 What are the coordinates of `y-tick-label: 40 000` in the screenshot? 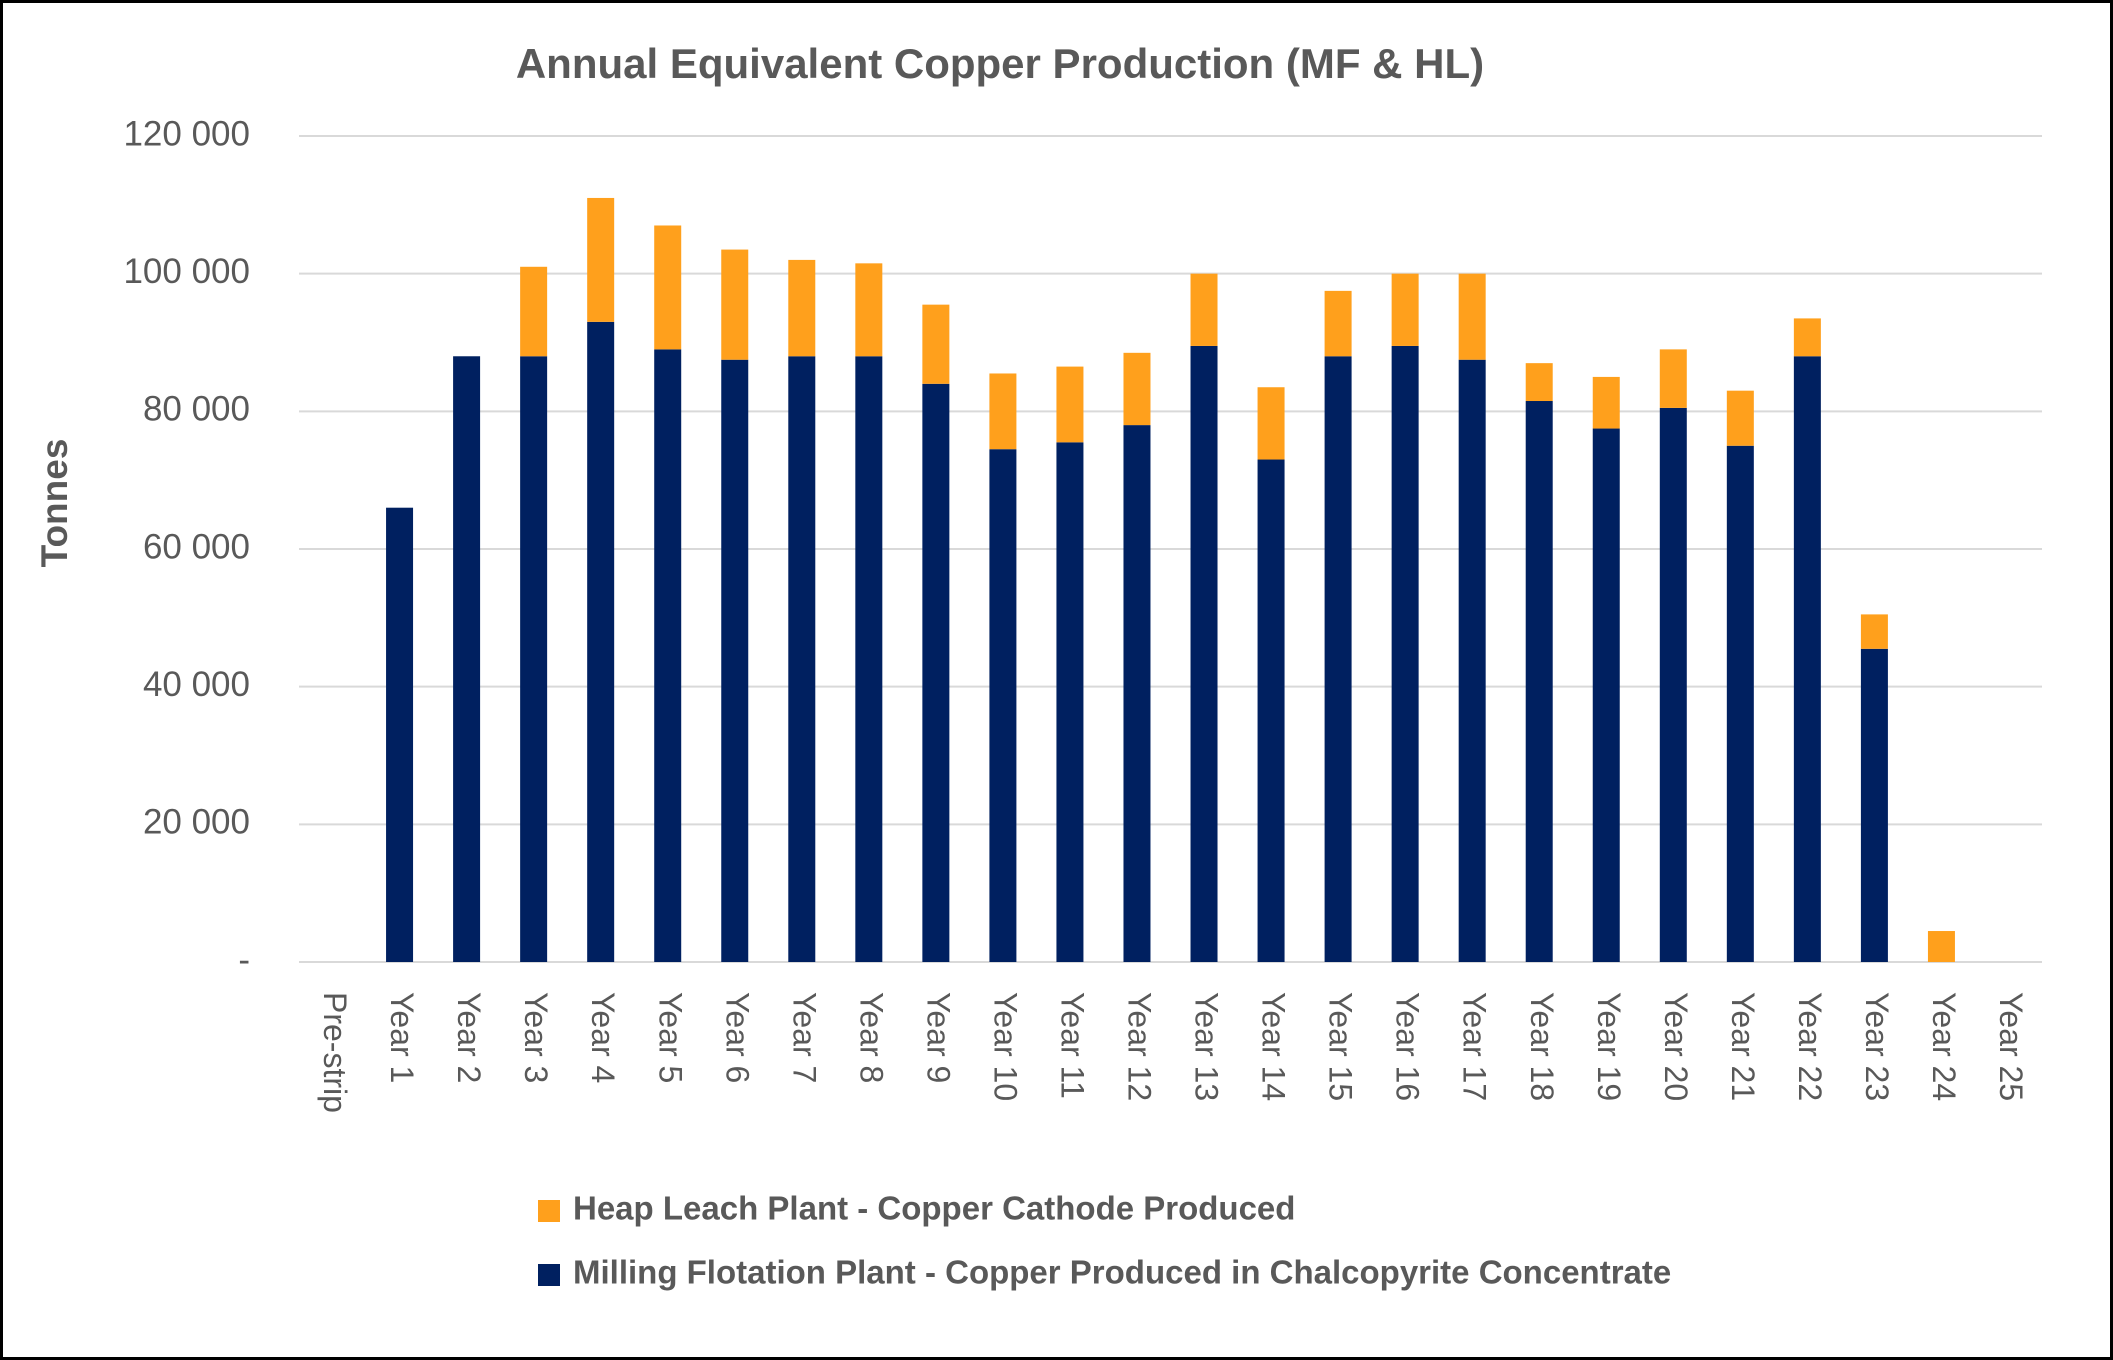 It's located at (196, 684).